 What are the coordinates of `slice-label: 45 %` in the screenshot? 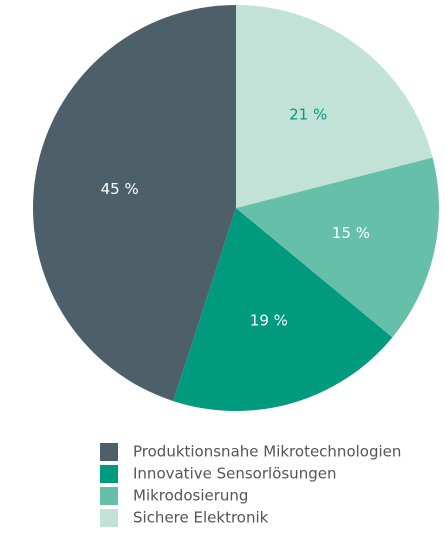 It's located at (120, 189).